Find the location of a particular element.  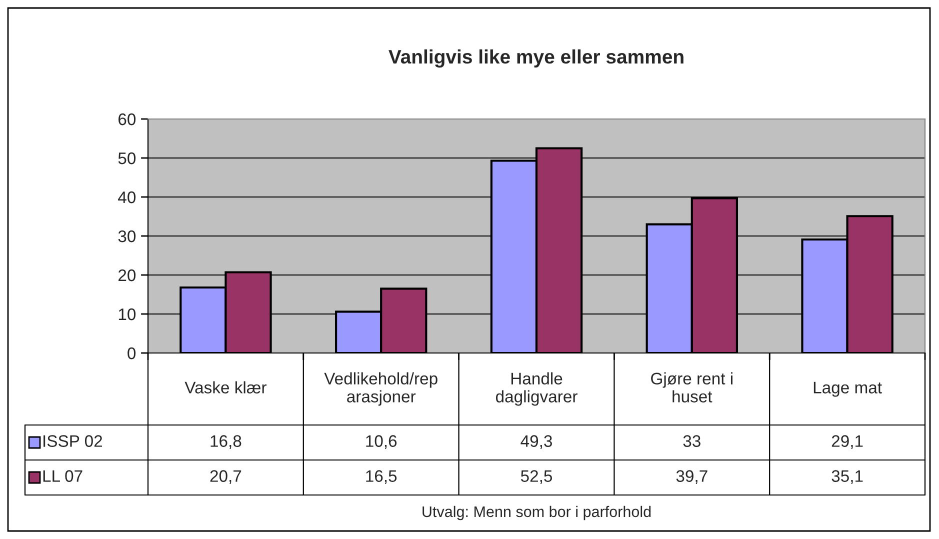

data-label: 49,3 is located at coordinates (536, 442).